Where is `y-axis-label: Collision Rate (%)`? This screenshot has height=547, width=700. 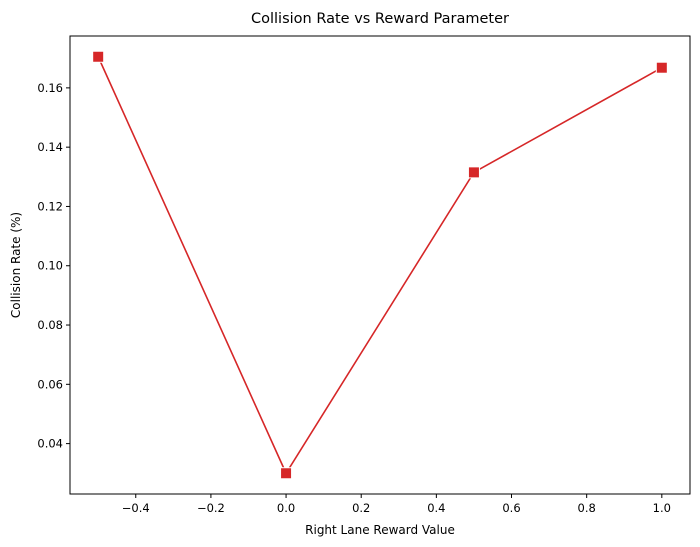 y-axis-label: Collision Rate (%) is located at coordinates (16, 265).